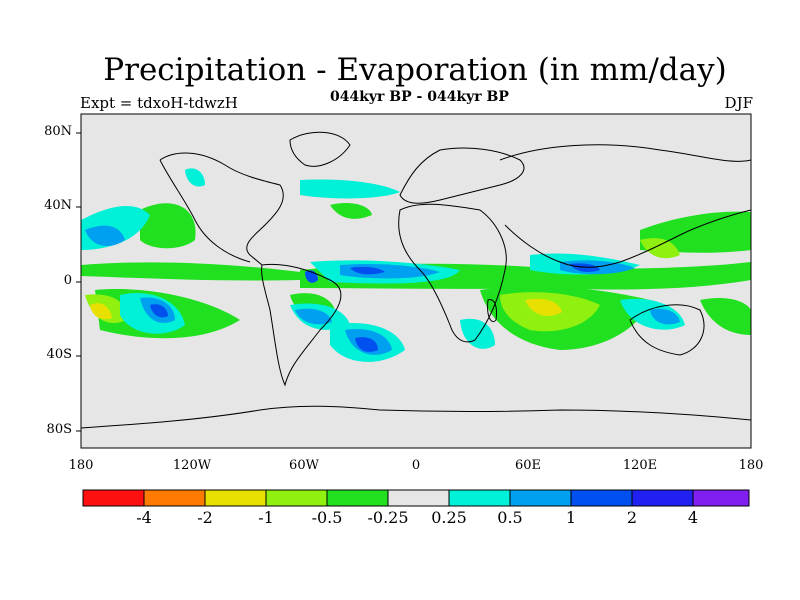  I want to click on colorbar-label: -0.25, so click(388, 517).